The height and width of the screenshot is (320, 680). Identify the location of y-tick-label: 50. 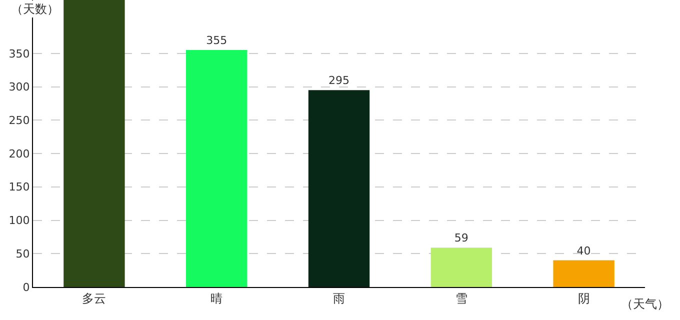
(23, 253).